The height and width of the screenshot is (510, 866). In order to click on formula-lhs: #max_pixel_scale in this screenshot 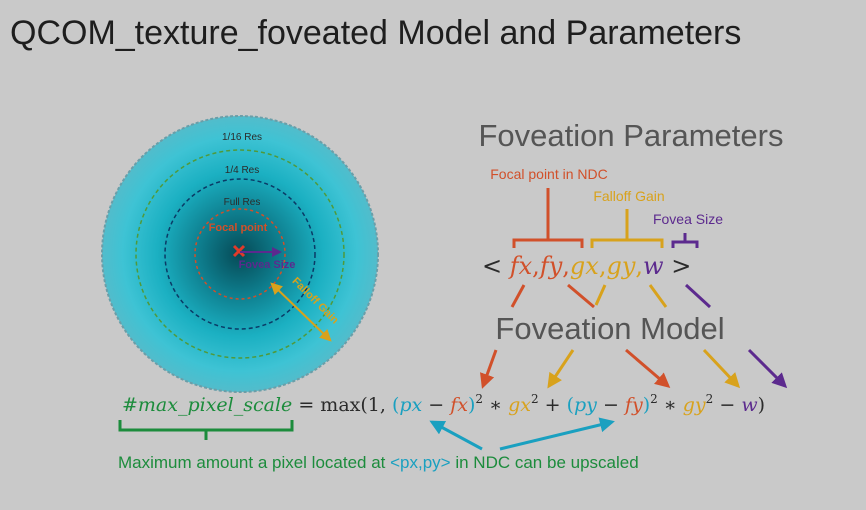, I will do `click(207, 405)`.